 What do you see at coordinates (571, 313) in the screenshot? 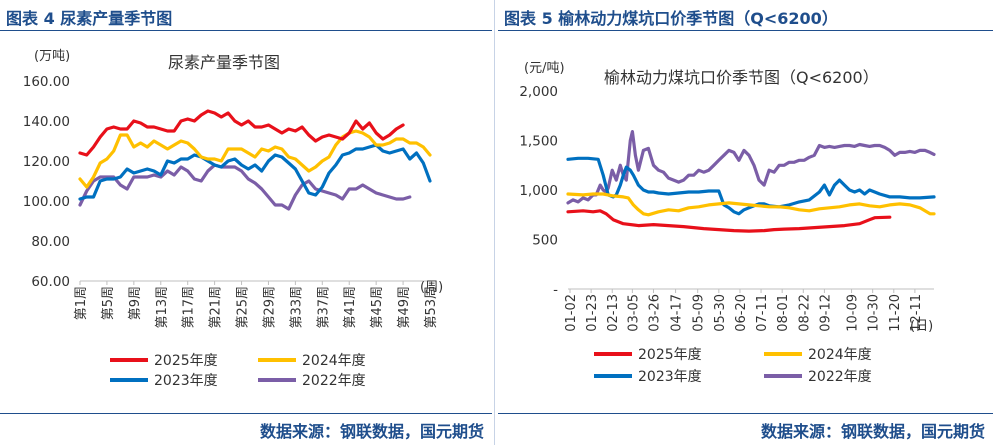
I see `coal-x-tick-label: 01-02` at bounding box center [571, 313].